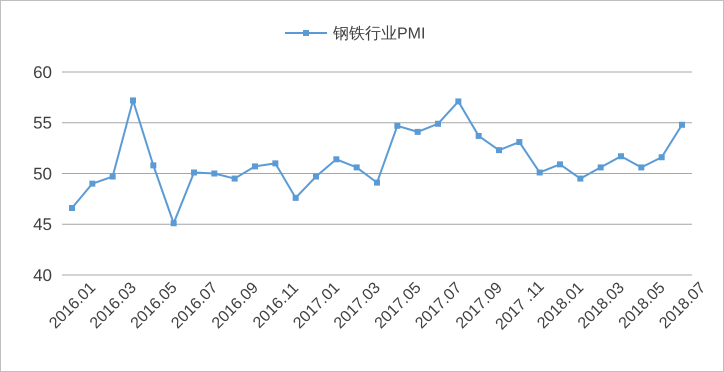 The image size is (724, 372). I want to click on y-tick-label: 55, so click(42, 123).